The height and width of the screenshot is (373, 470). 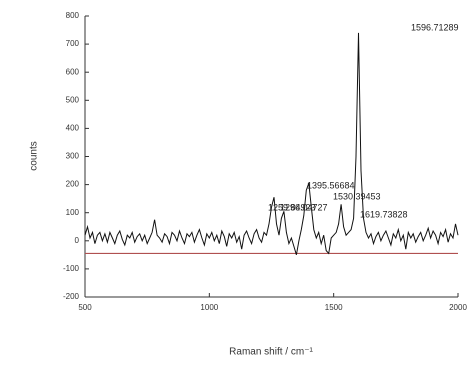 I want to click on x-axis-label: Raman shift / cm⁻¹, so click(x=271, y=352).